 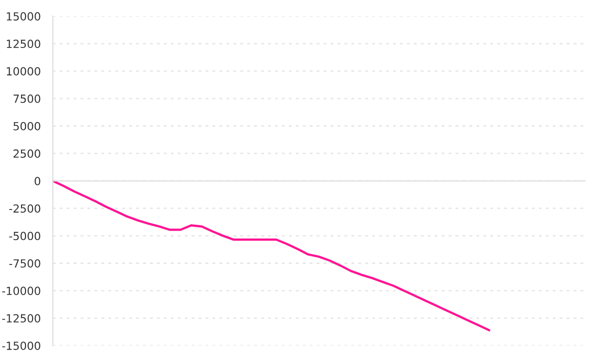 I want to click on y-tick-label: -12500, so click(x=21, y=318).